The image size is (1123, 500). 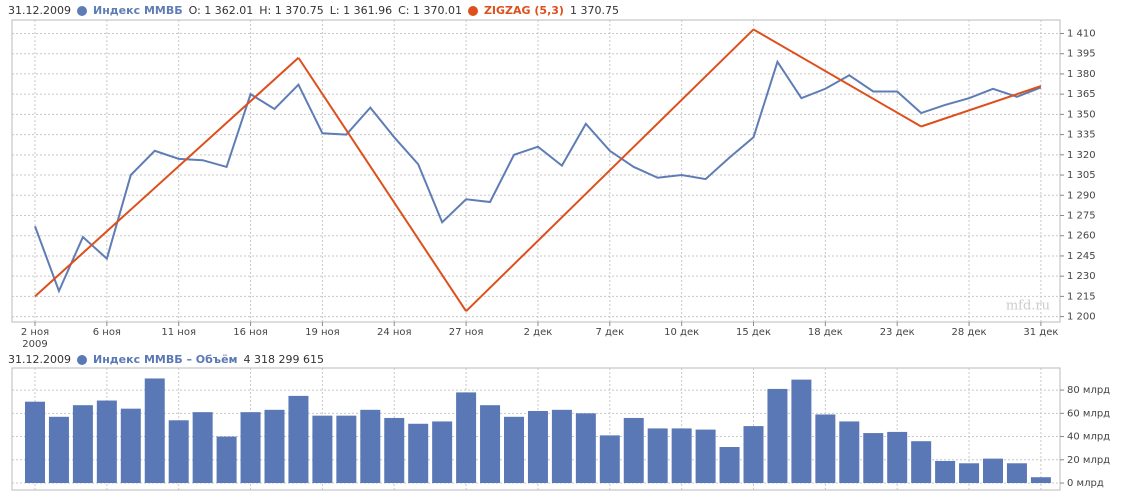 I want to click on y-tick-label: 1 395, so click(x=1081, y=54).